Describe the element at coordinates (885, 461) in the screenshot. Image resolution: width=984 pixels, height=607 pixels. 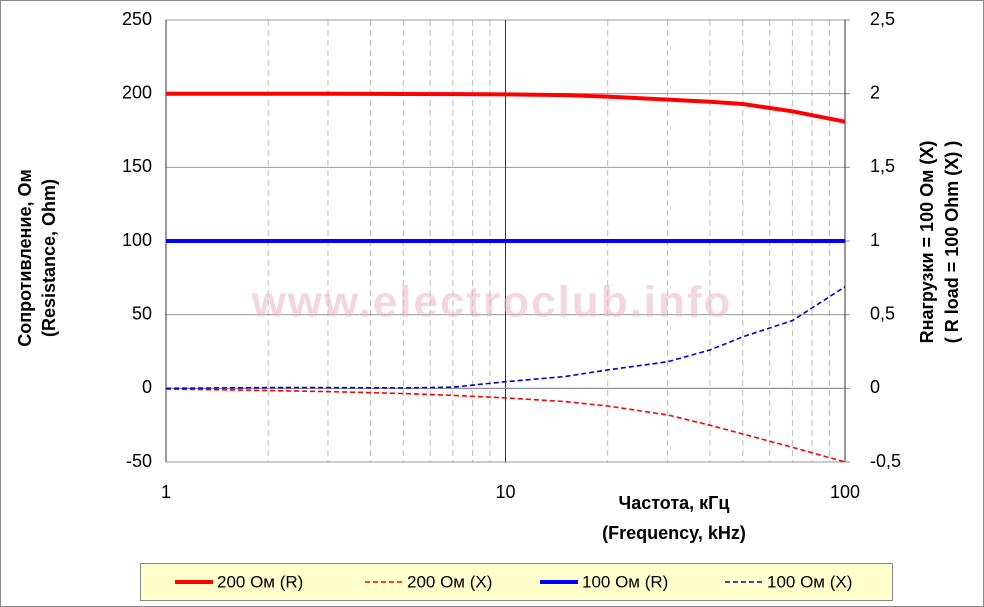
I see `y2-tick-label: -0,5` at that location.